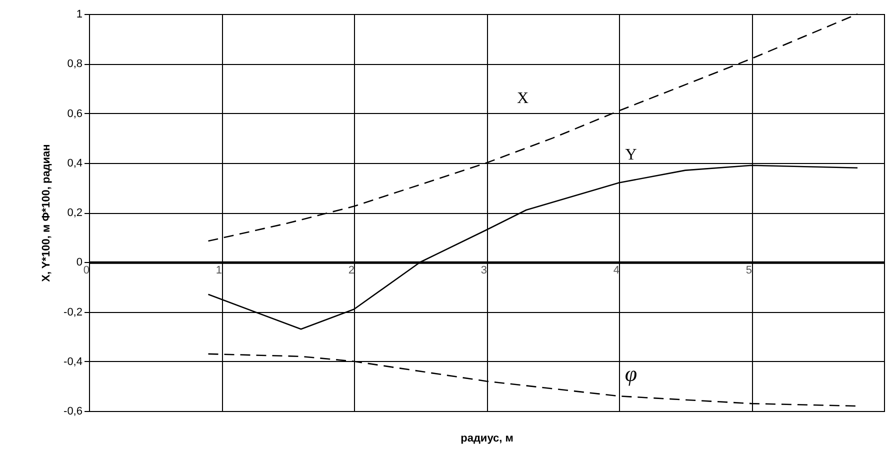 The height and width of the screenshot is (461, 888). I want to click on x-tick-label: 1, so click(219, 270).